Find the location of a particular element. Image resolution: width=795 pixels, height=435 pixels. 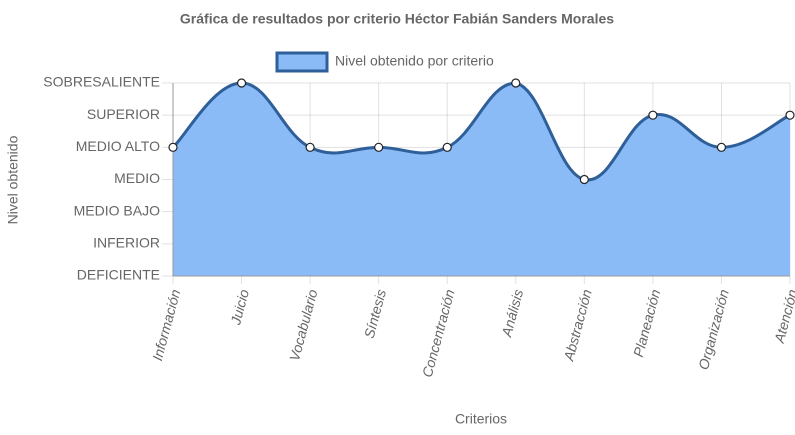

y-tick-label: SUPERIOR is located at coordinates (123, 114).